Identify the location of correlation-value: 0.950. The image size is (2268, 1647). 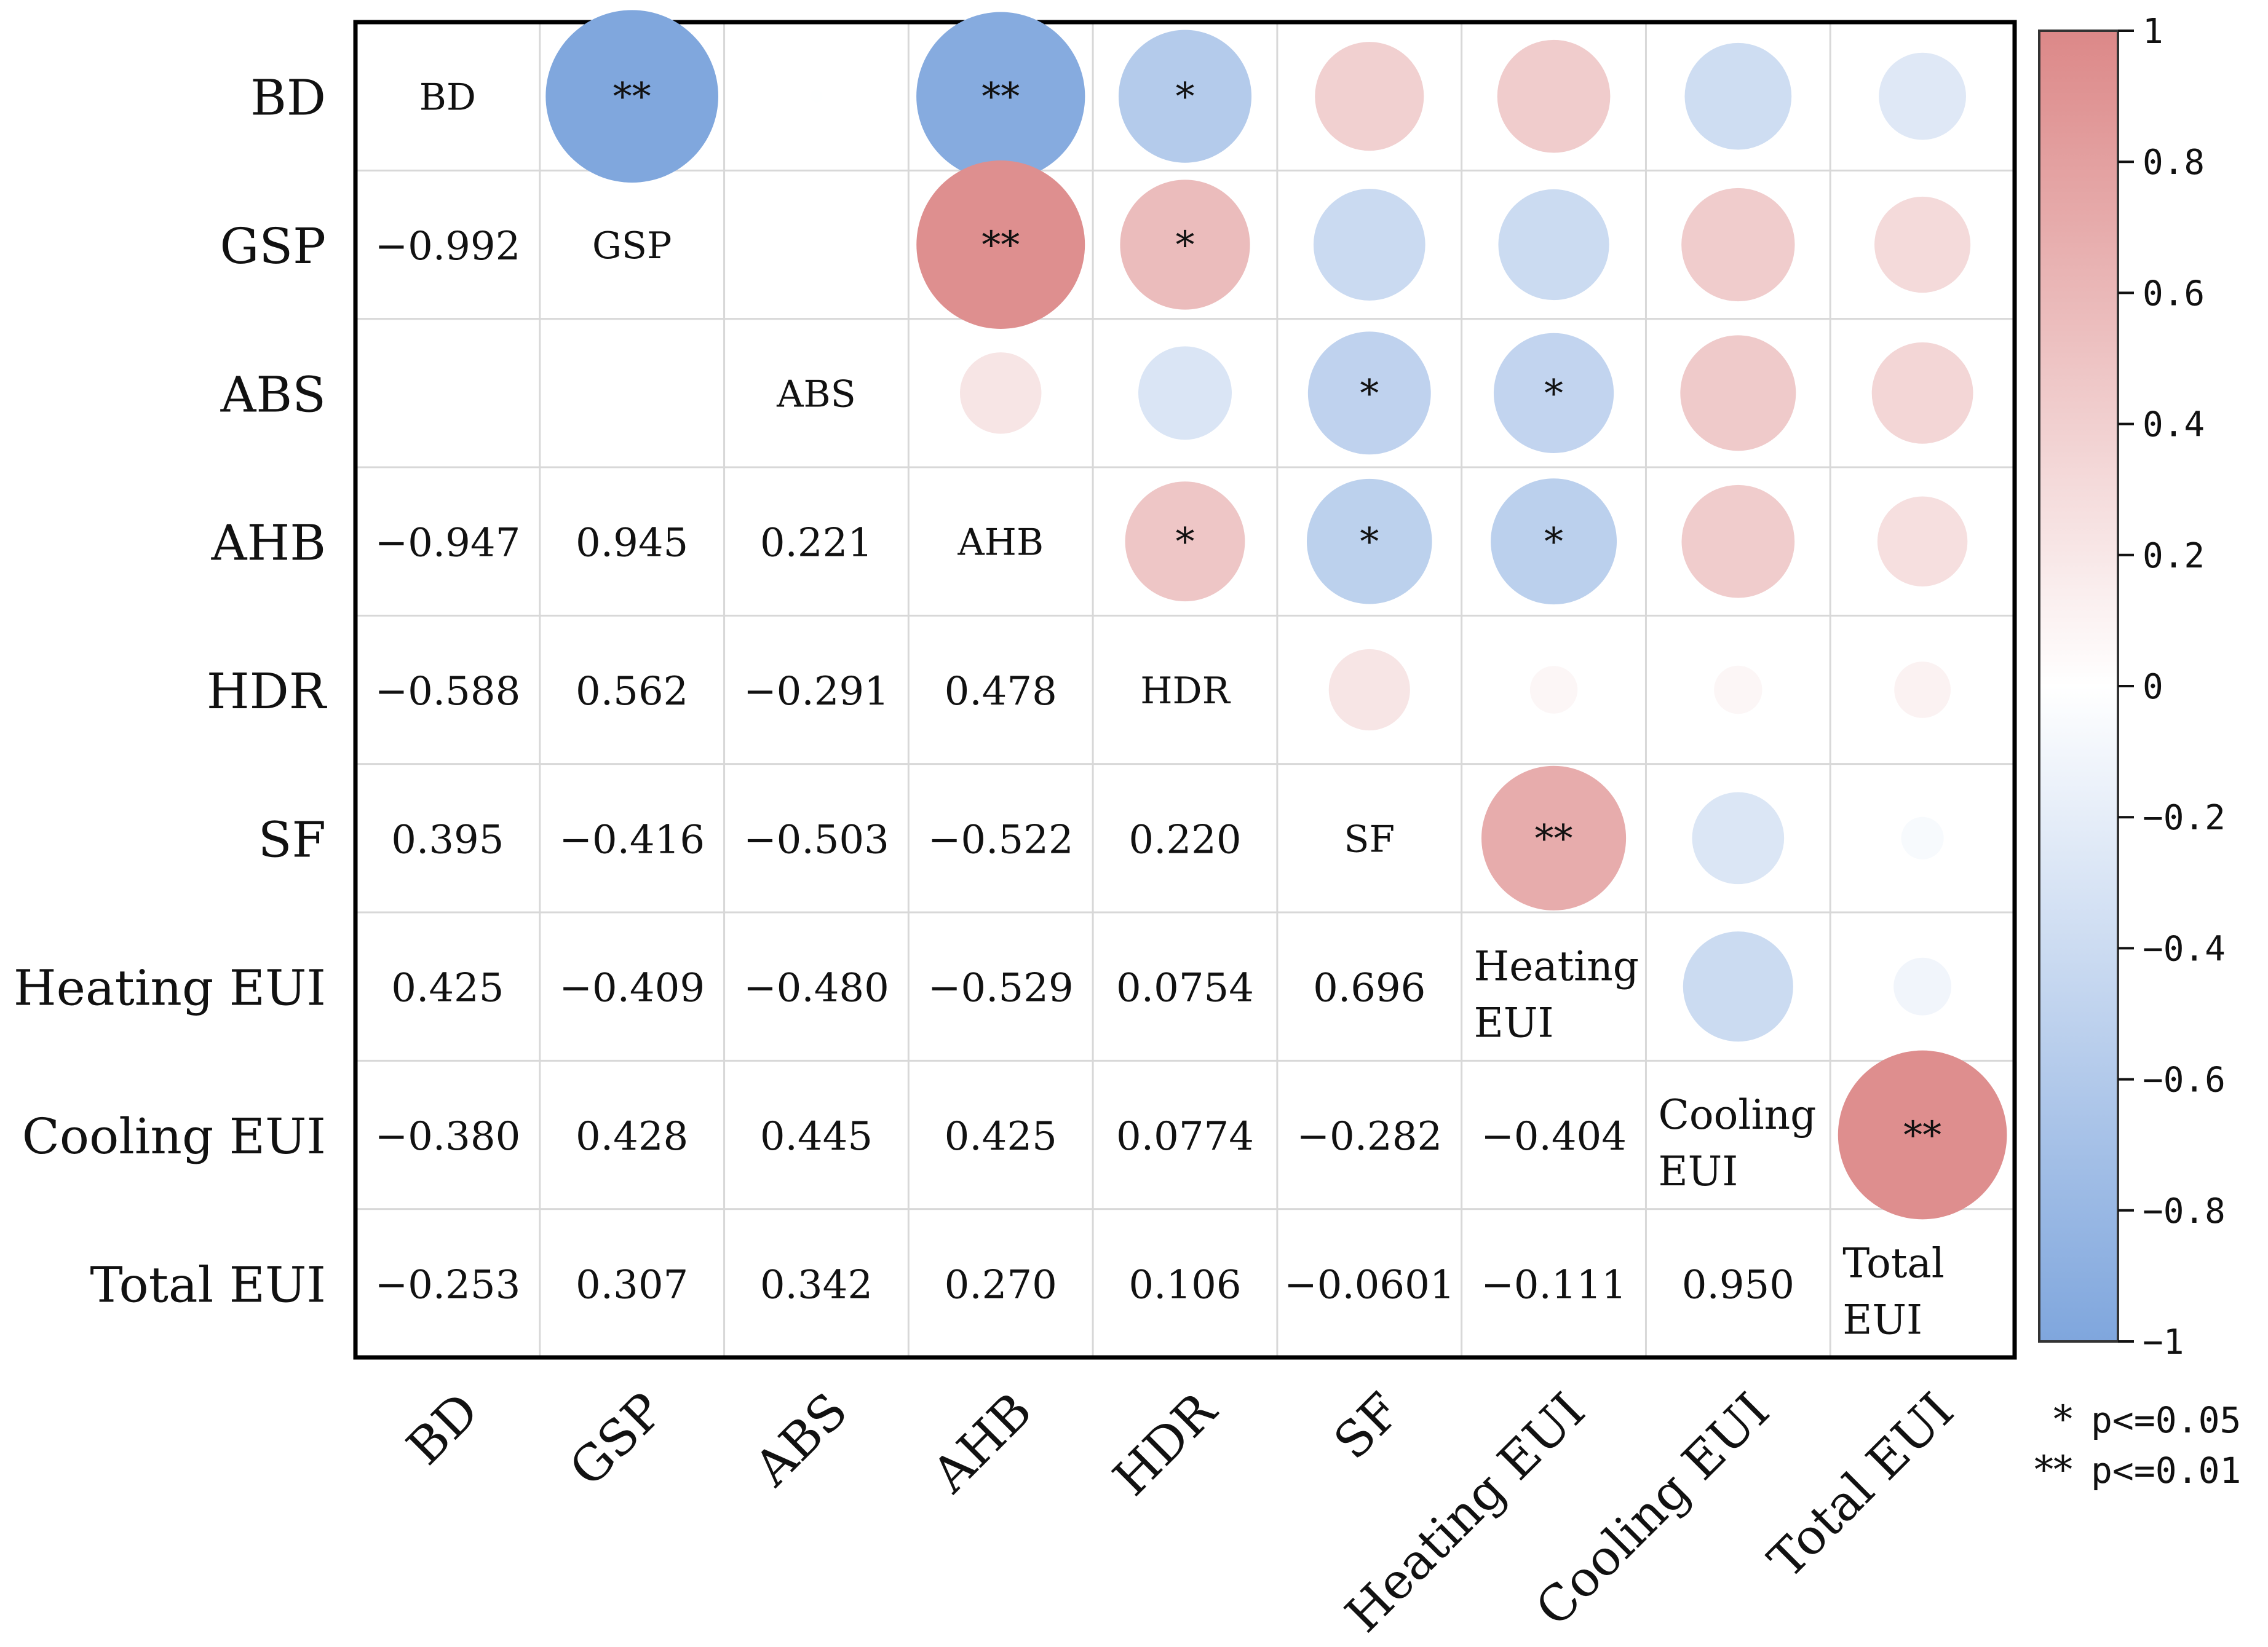
(1738, 1285).